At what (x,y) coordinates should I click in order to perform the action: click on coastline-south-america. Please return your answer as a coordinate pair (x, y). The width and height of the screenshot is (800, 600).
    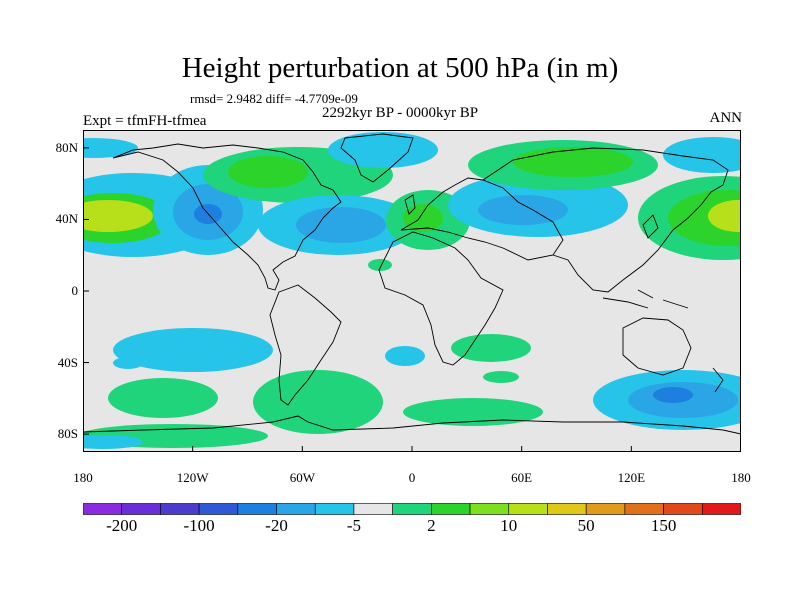
    Looking at the image, I should click on (305, 345).